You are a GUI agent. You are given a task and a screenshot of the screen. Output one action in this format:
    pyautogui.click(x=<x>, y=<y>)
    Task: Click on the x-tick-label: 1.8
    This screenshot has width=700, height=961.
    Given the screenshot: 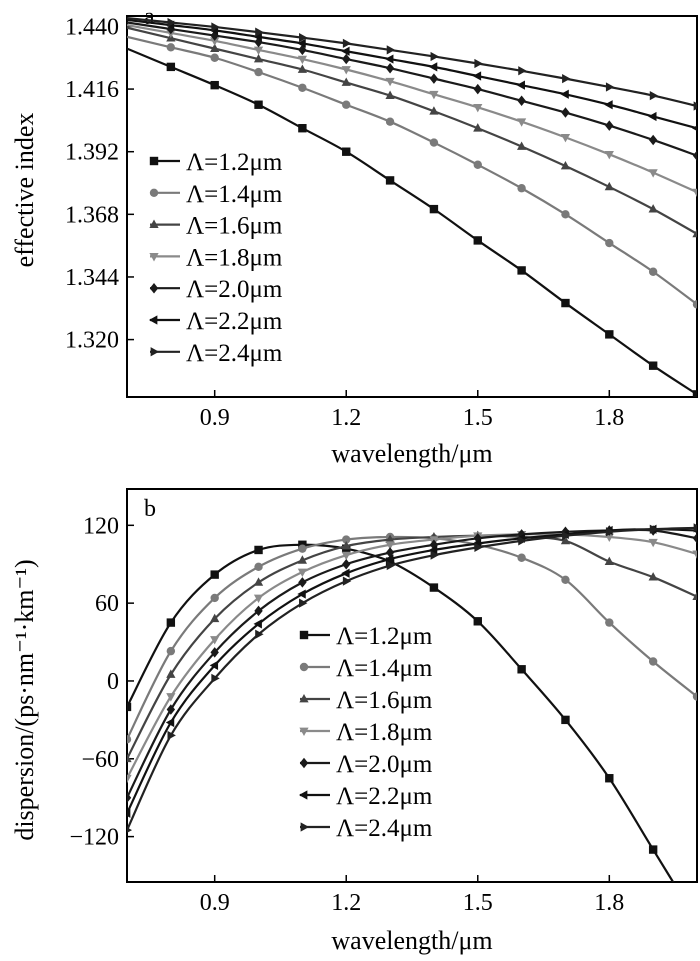 What is the action you would take?
    pyautogui.click(x=609, y=418)
    